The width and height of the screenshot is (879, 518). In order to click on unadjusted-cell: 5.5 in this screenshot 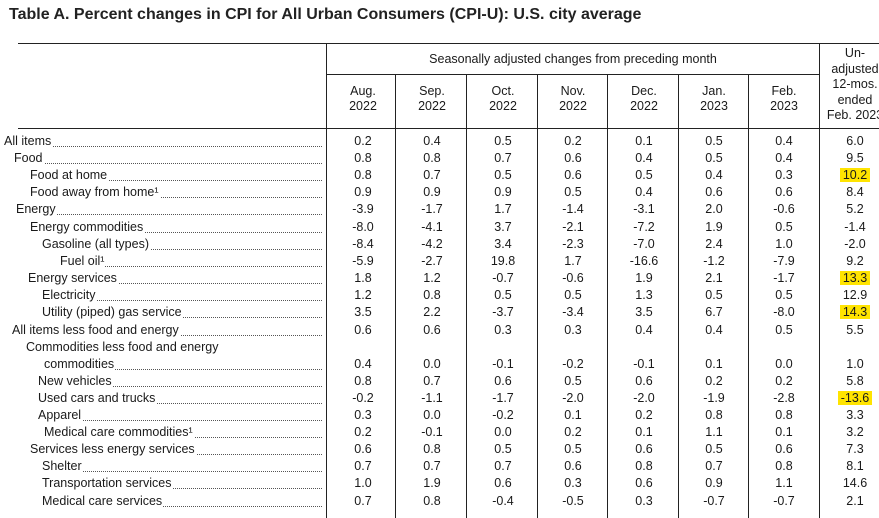, I will do `click(852, 330)`.